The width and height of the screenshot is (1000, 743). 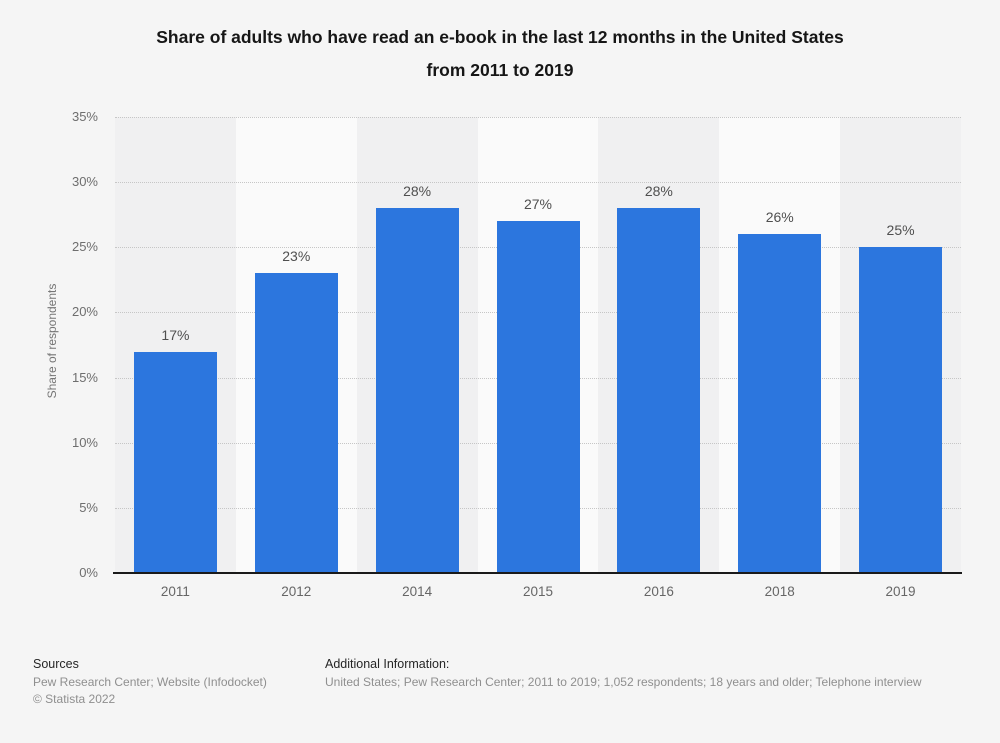 What do you see at coordinates (658, 591) in the screenshot?
I see `x-axis-tick-label: 2016` at bounding box center [658, 591].